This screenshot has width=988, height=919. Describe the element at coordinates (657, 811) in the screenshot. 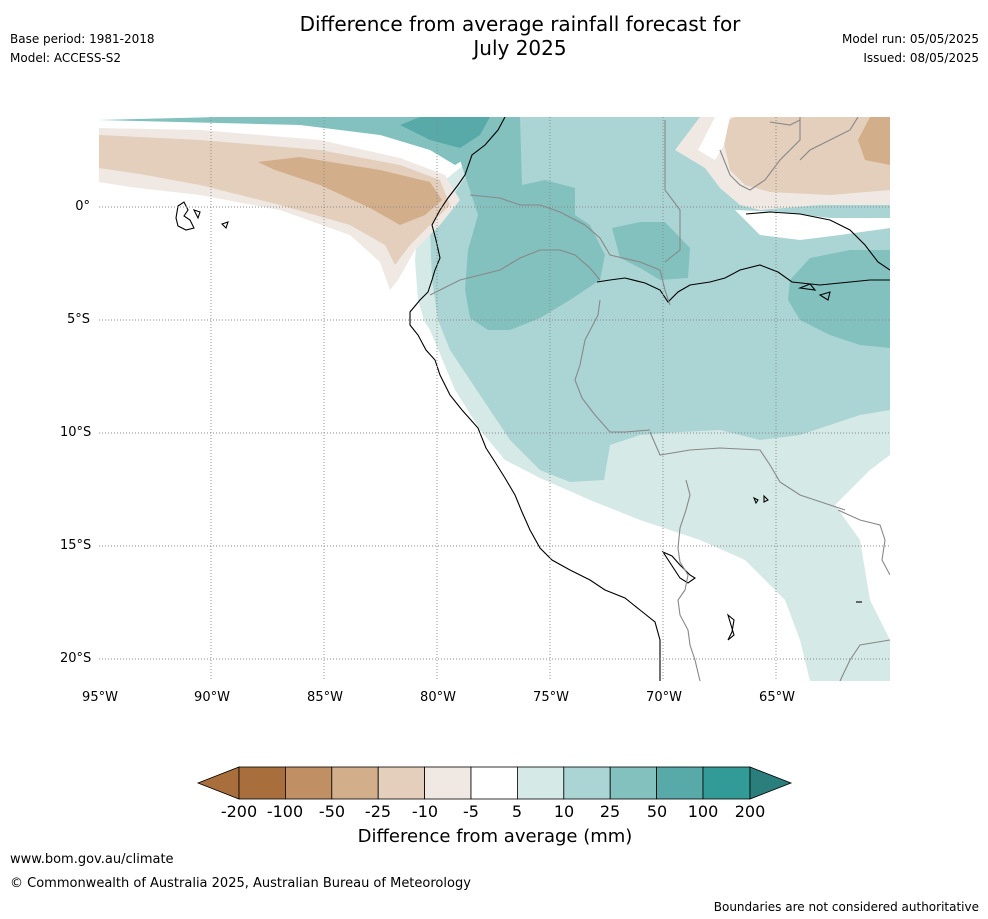

I see `colorbar-tick-label: 50` at that location.